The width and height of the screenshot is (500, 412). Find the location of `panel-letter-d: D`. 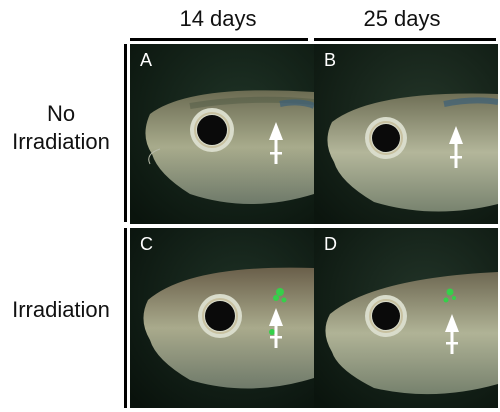

panel-letter-d: D is located at coordinates (330, 244).